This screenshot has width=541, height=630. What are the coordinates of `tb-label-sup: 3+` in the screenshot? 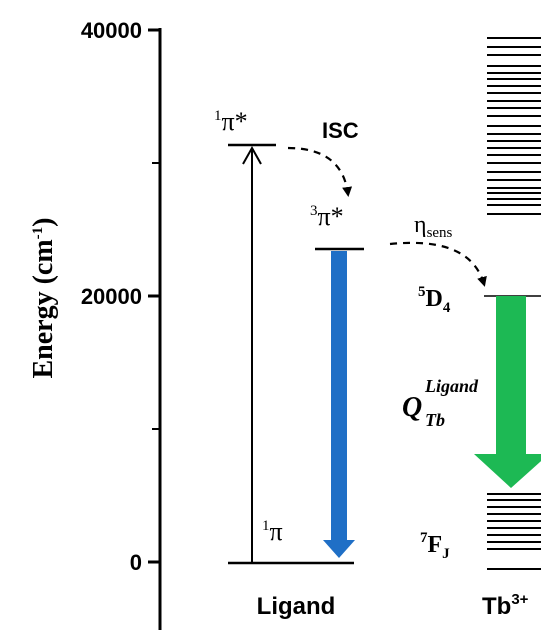 It's located at (519, 599).